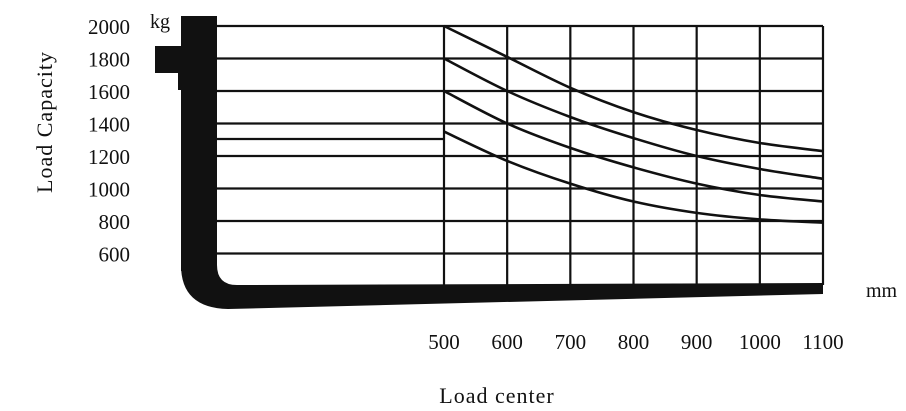 The width and height of the screenshot is (906, 411). What do you see at coordinates (160, 22) in the screenshot?
I see `y-unit-label: kg` at bounding box center [160, 22].